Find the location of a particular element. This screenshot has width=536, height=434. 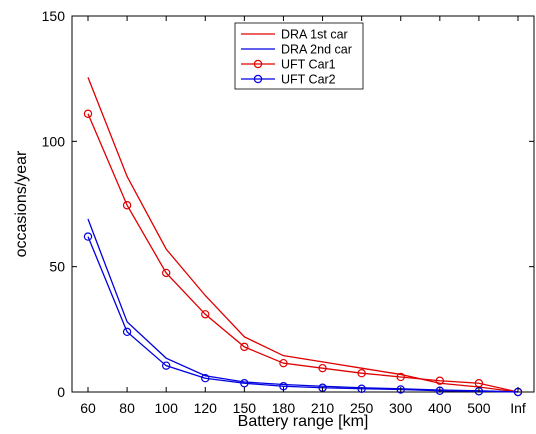

x-tick-label: Inf is located at coordinates (518, 408).